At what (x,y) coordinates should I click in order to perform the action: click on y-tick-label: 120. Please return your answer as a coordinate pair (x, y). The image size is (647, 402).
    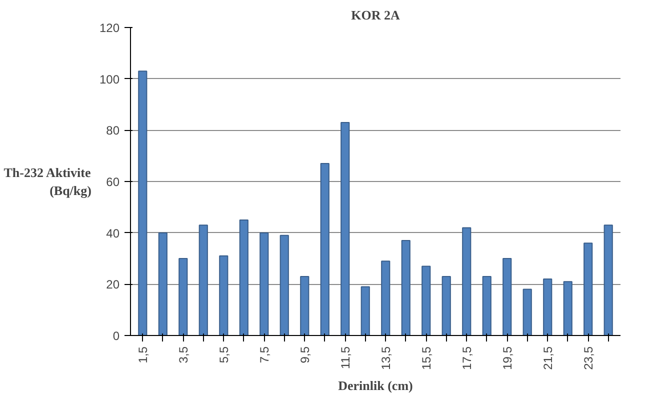
    Looking at the image, I should click on (109, 28).